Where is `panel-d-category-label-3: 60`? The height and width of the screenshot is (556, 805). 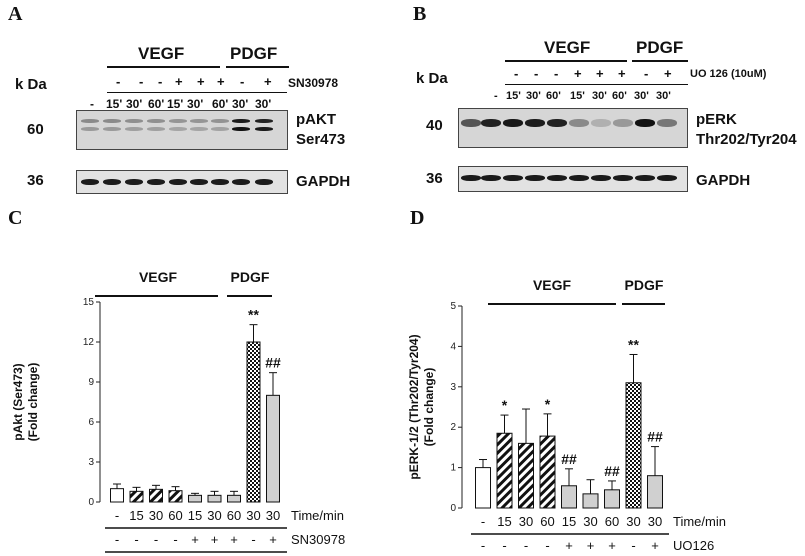 panel-d-category-label-3: 60 is located at coordinates (547, 521).